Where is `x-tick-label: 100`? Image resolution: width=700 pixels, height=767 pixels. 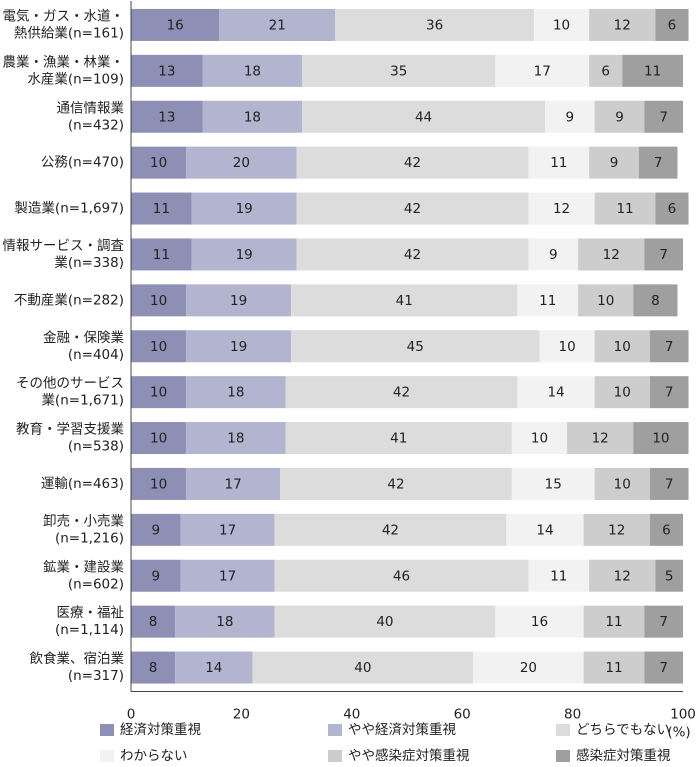 x-tick-label: 100 is located at coordinates (683, 715).